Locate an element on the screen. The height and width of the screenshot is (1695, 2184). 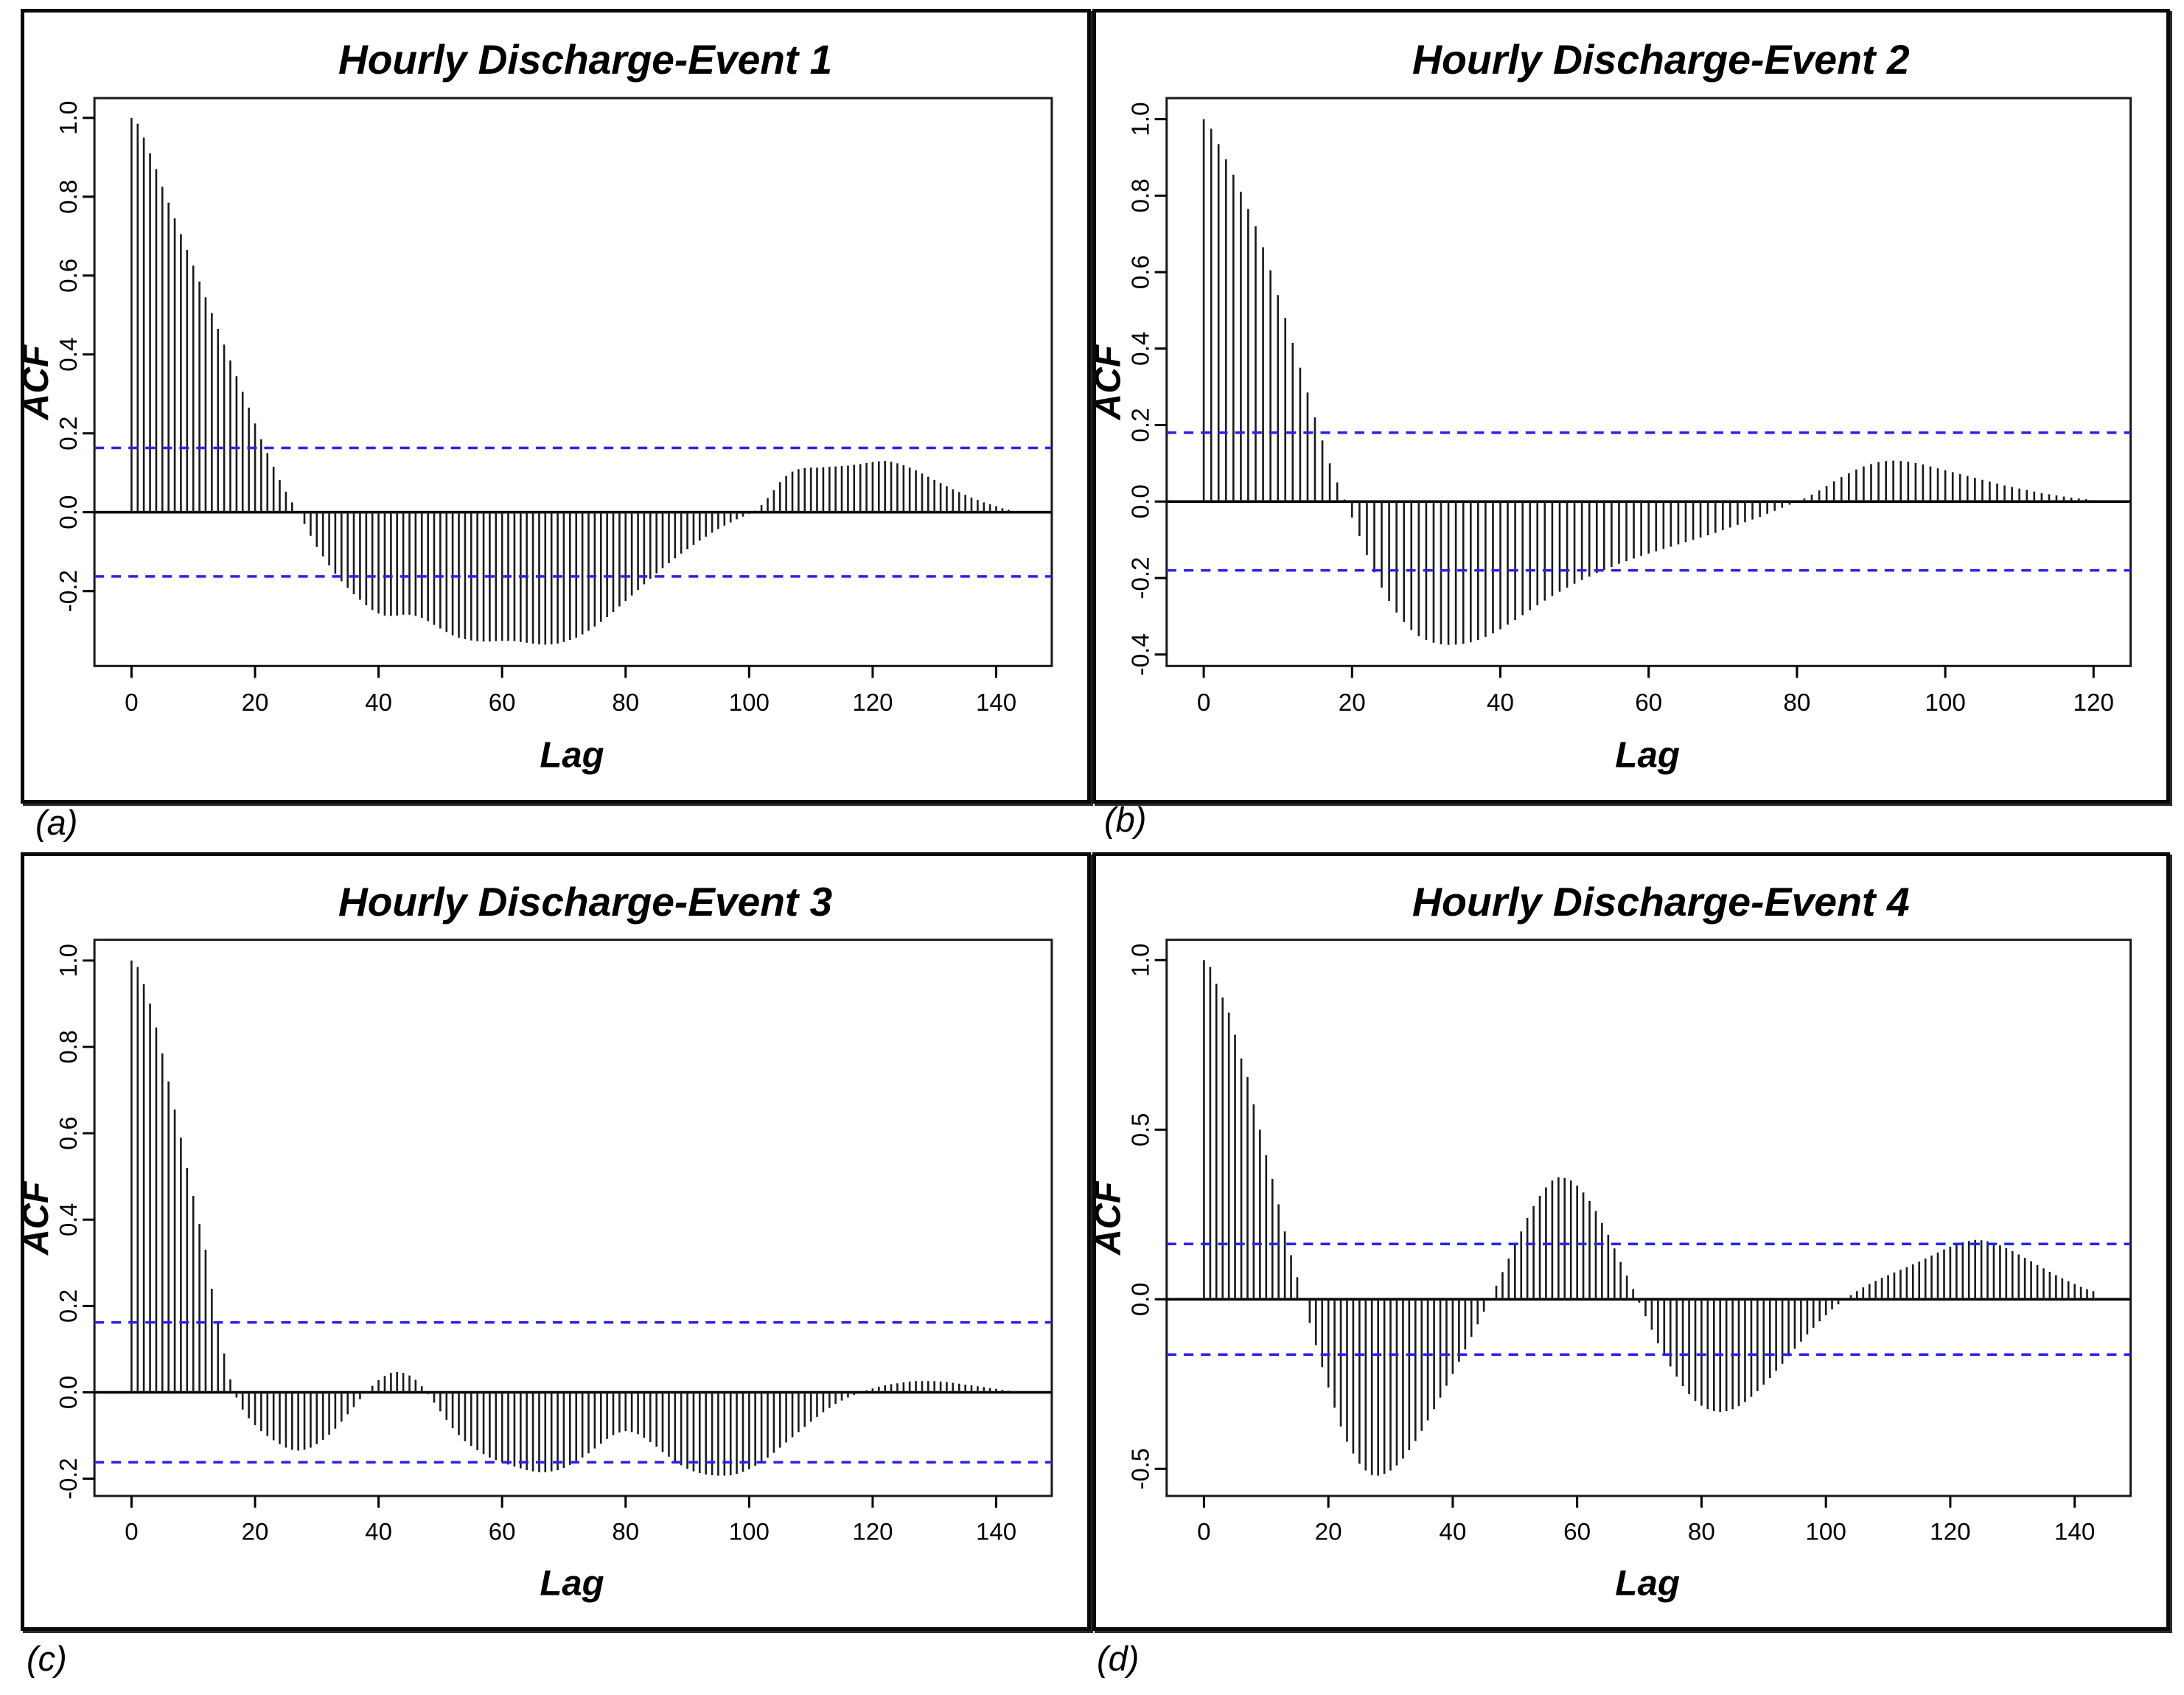
y-tick-label: 0.5 is located at coordinates (1140, 1130).